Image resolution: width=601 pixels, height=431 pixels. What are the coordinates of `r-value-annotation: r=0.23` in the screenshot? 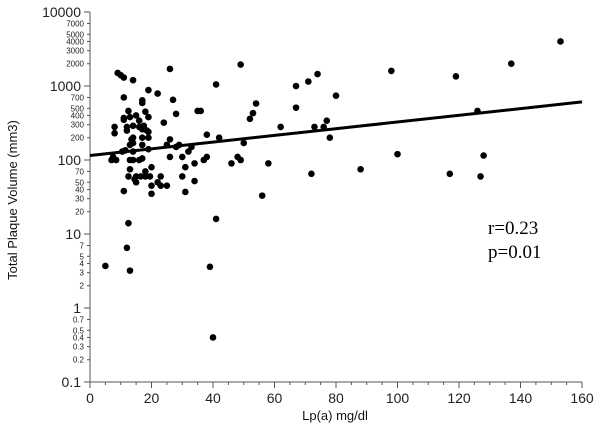 It's located at (513, 228).